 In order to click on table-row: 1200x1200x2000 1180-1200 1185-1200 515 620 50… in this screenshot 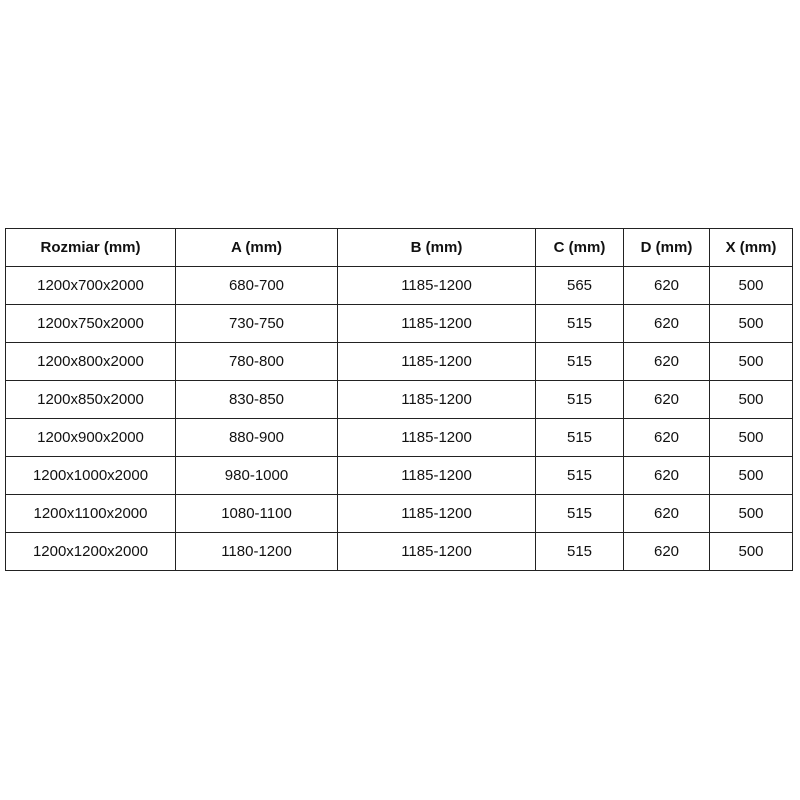, I will do `click(399, 551)`.